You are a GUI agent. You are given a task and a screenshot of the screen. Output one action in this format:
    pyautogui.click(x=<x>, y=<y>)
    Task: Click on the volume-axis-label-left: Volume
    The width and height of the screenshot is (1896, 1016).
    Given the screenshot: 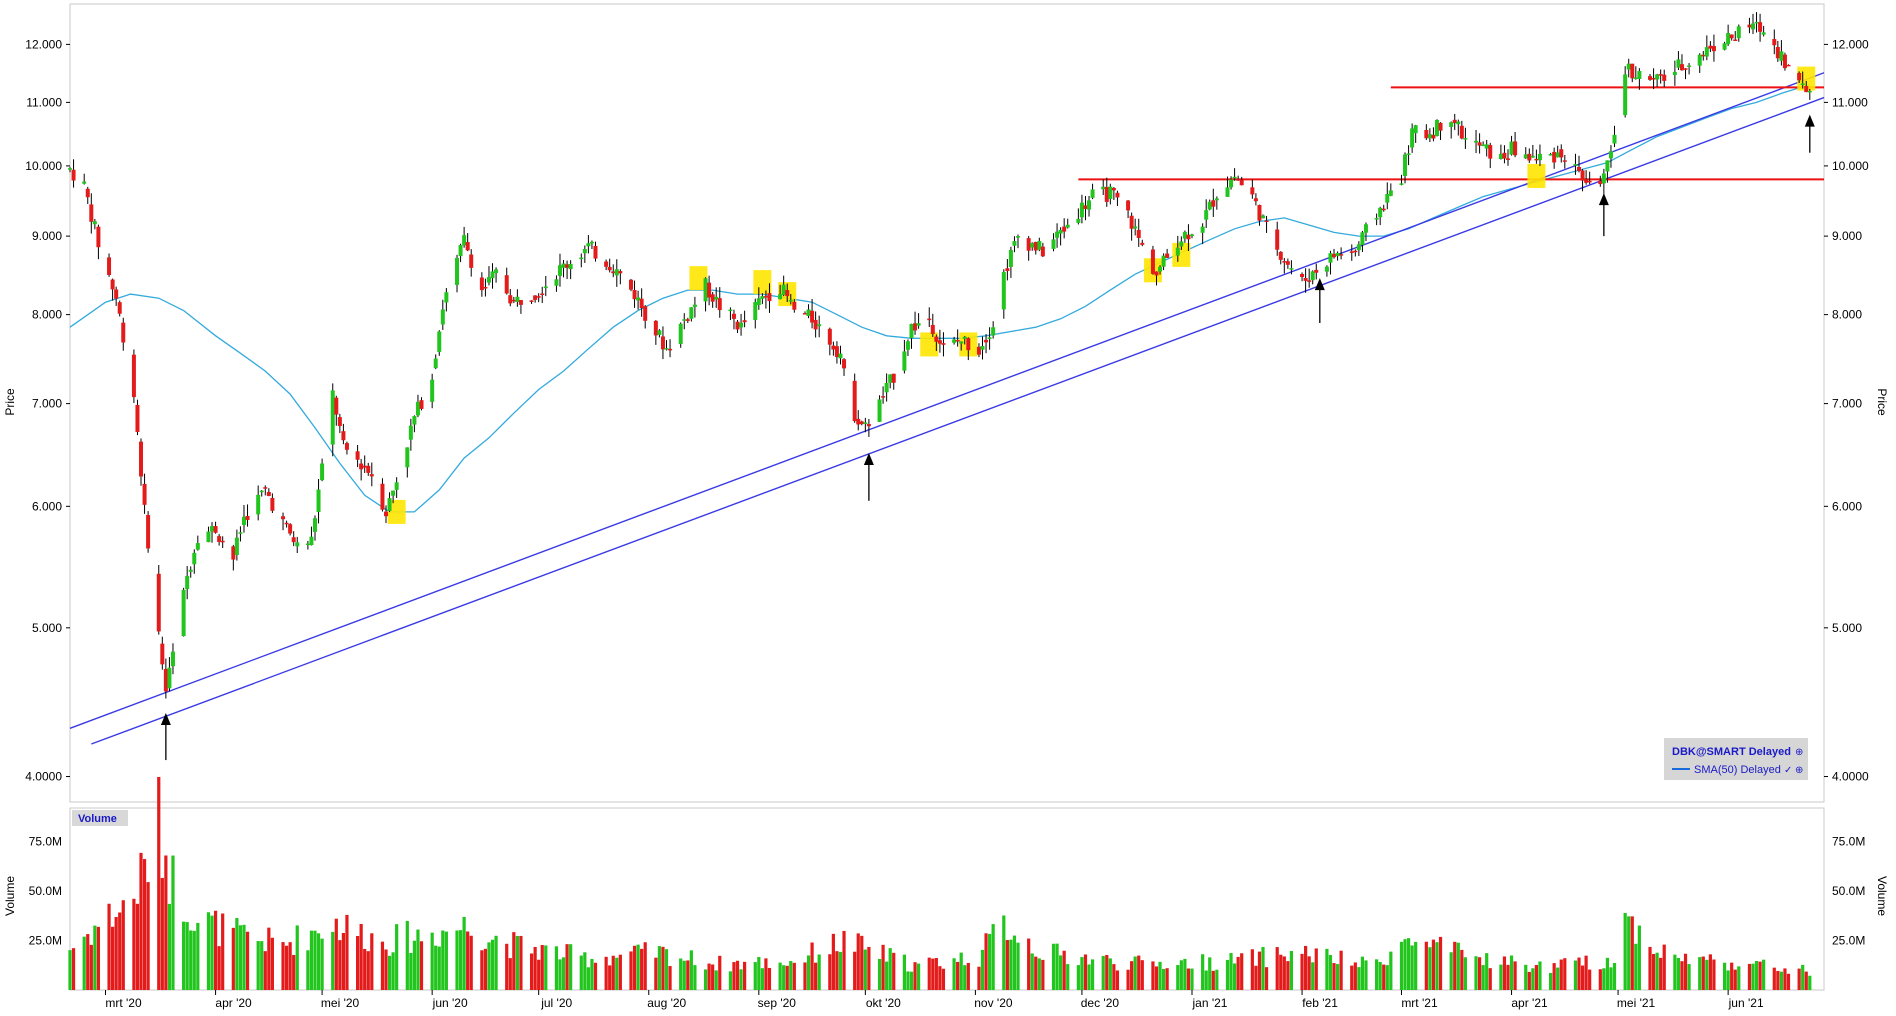 What is the action you would take?
    pyautogui.click(x=10, y=896)
    